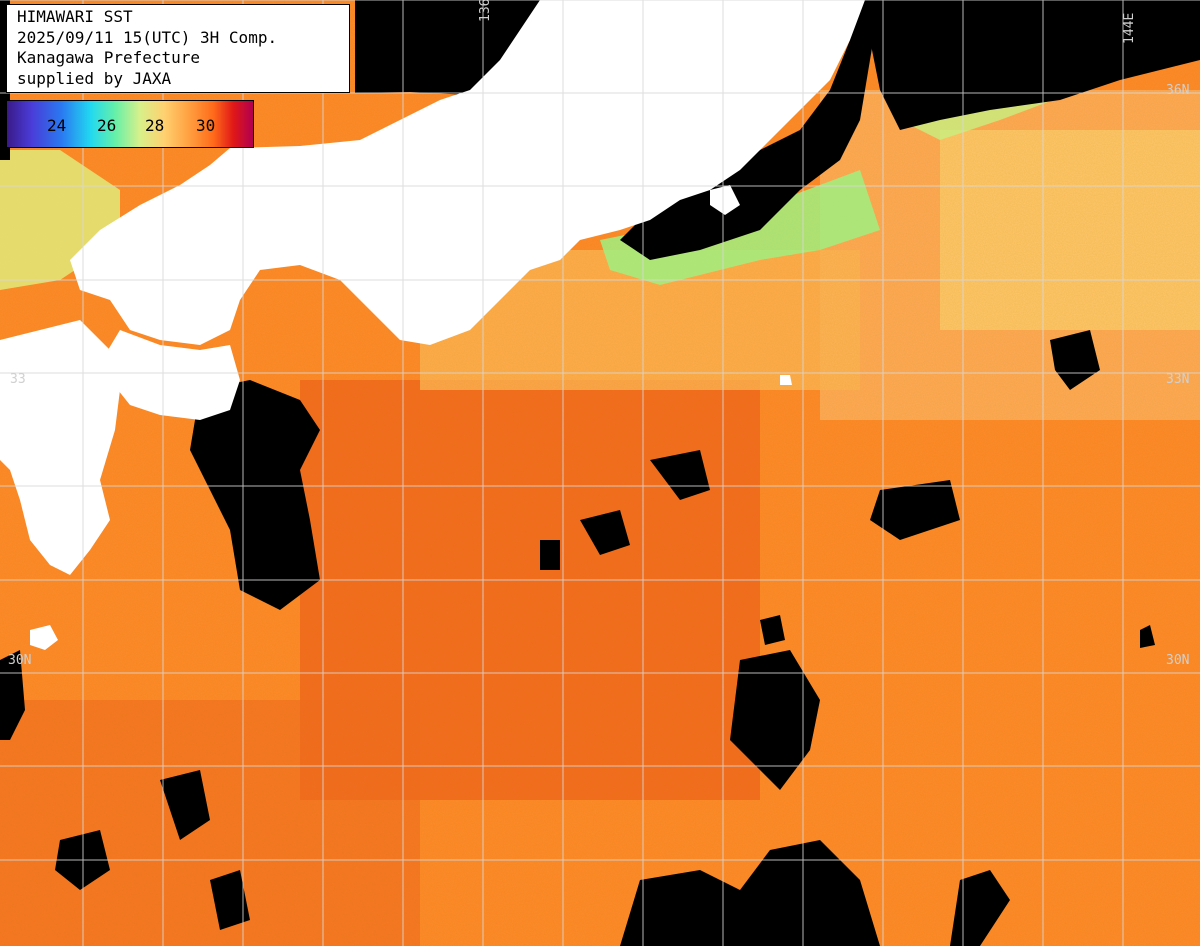 Image resolution: width=1200 pixels, height=946 pixels. I want to click on data-supplier: supplied by JAXA, so click(94, 78).